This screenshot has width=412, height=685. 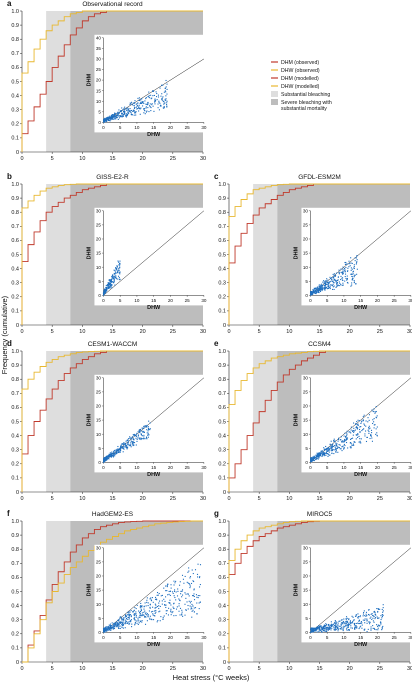 What do you see at coordinates (306, 420) in the screenshot?
I see `inset-y-tick-label: 15` at bounding box center [306, 420].